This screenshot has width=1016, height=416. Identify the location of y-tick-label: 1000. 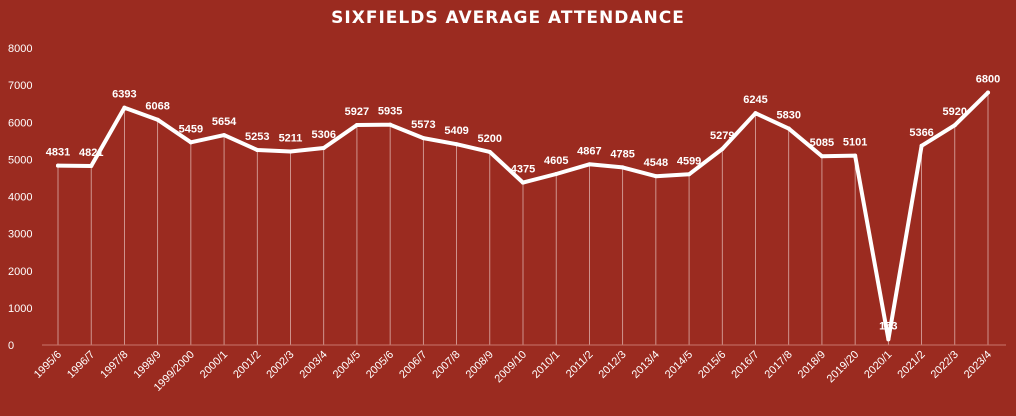
(20, 309).